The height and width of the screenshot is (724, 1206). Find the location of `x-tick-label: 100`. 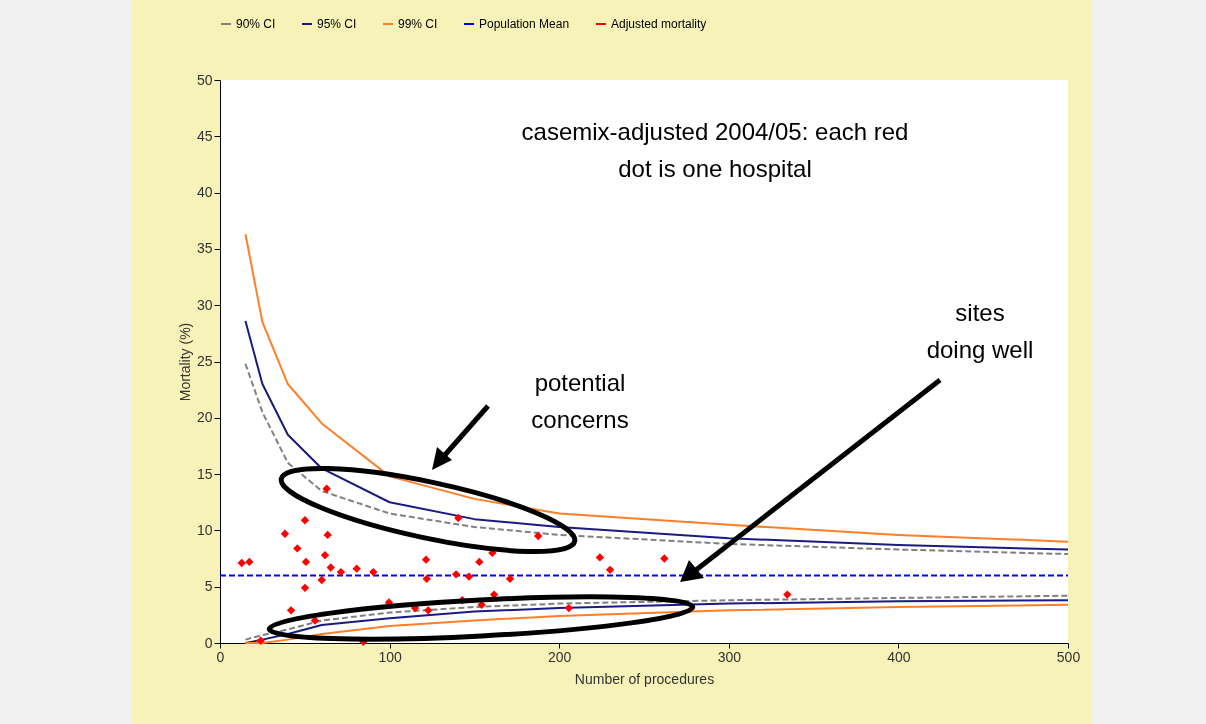

x-tick-label: 100 is located at coordinates (390, 656).